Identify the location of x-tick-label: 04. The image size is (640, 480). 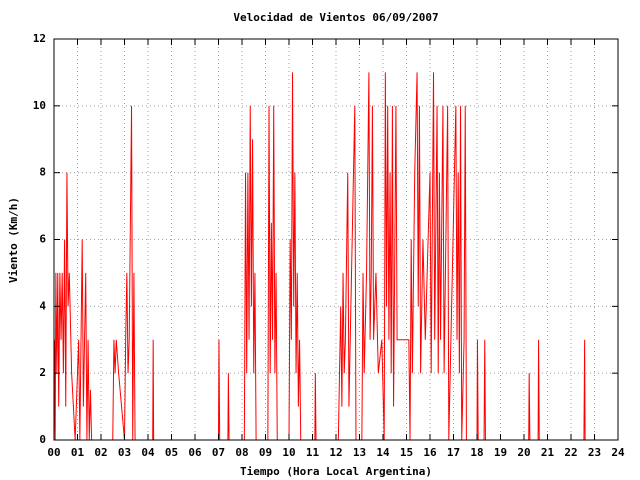
(148, 452).